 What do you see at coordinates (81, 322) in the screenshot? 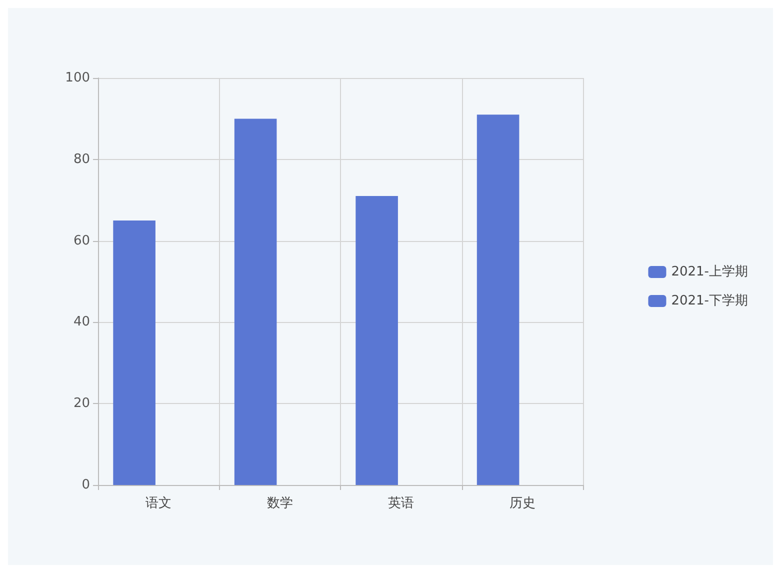
I see `y-tick-label: 40` at bounding box center [81, 322].